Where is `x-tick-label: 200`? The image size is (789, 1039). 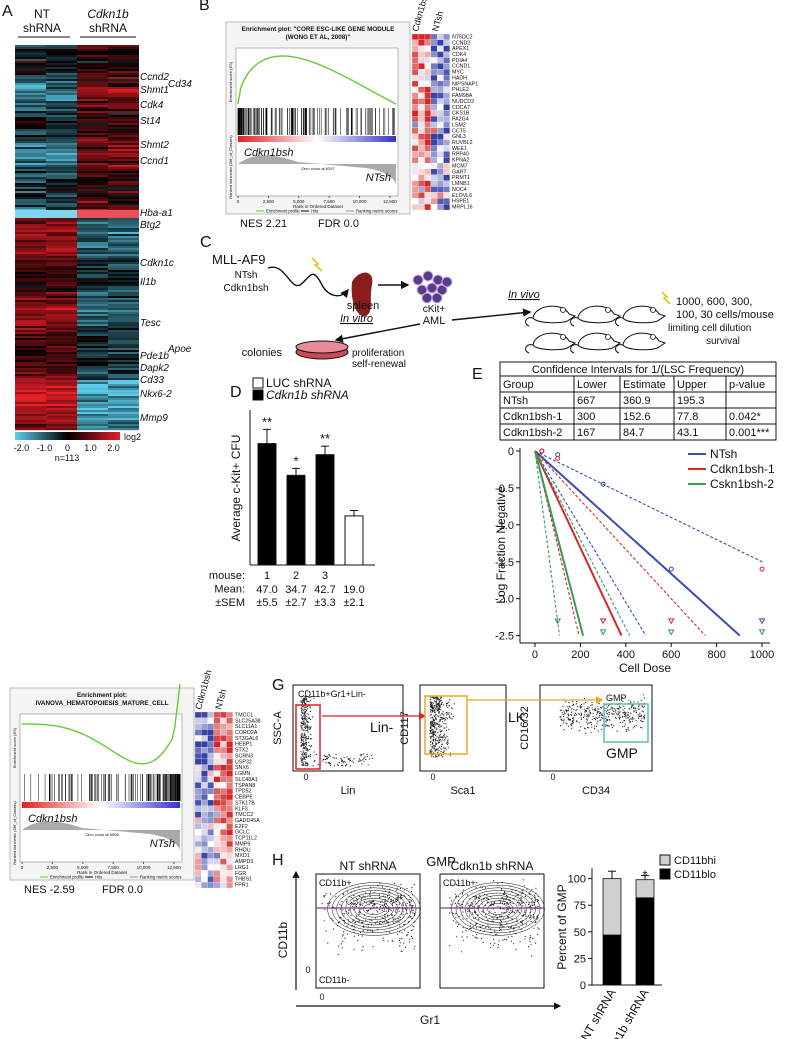 x-tick-label: 200 is located at coordinates (580, 655).